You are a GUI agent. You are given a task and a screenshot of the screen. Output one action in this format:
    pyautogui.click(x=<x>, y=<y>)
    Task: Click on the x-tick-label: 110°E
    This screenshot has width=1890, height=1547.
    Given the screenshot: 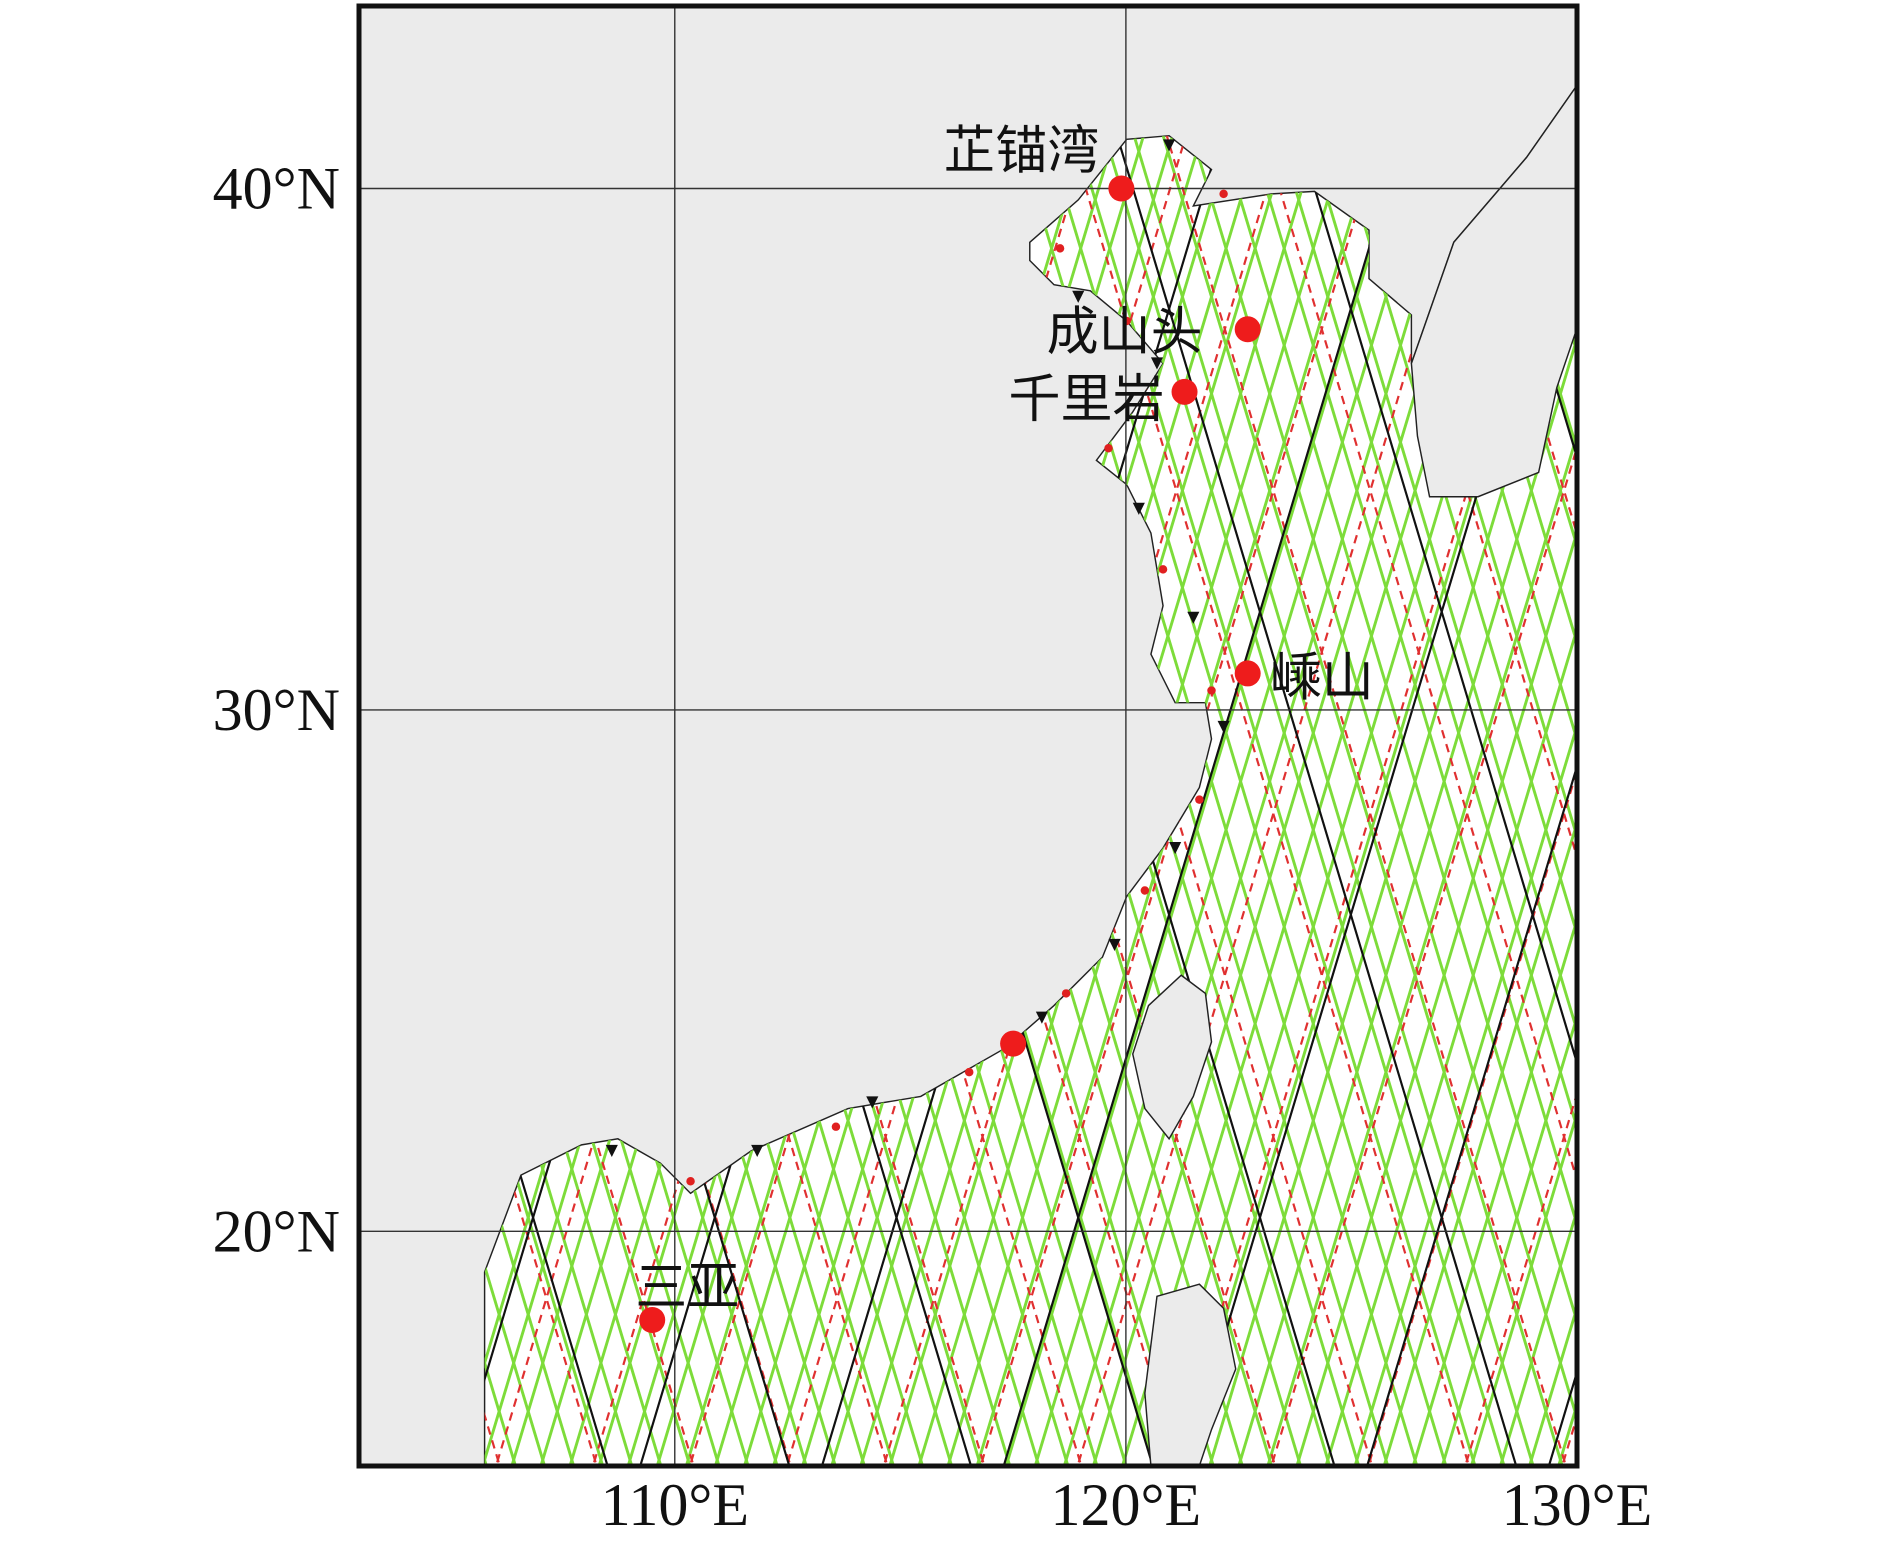 What is the action you would take?
    pyautogui.click(x=675, y=1505)
    